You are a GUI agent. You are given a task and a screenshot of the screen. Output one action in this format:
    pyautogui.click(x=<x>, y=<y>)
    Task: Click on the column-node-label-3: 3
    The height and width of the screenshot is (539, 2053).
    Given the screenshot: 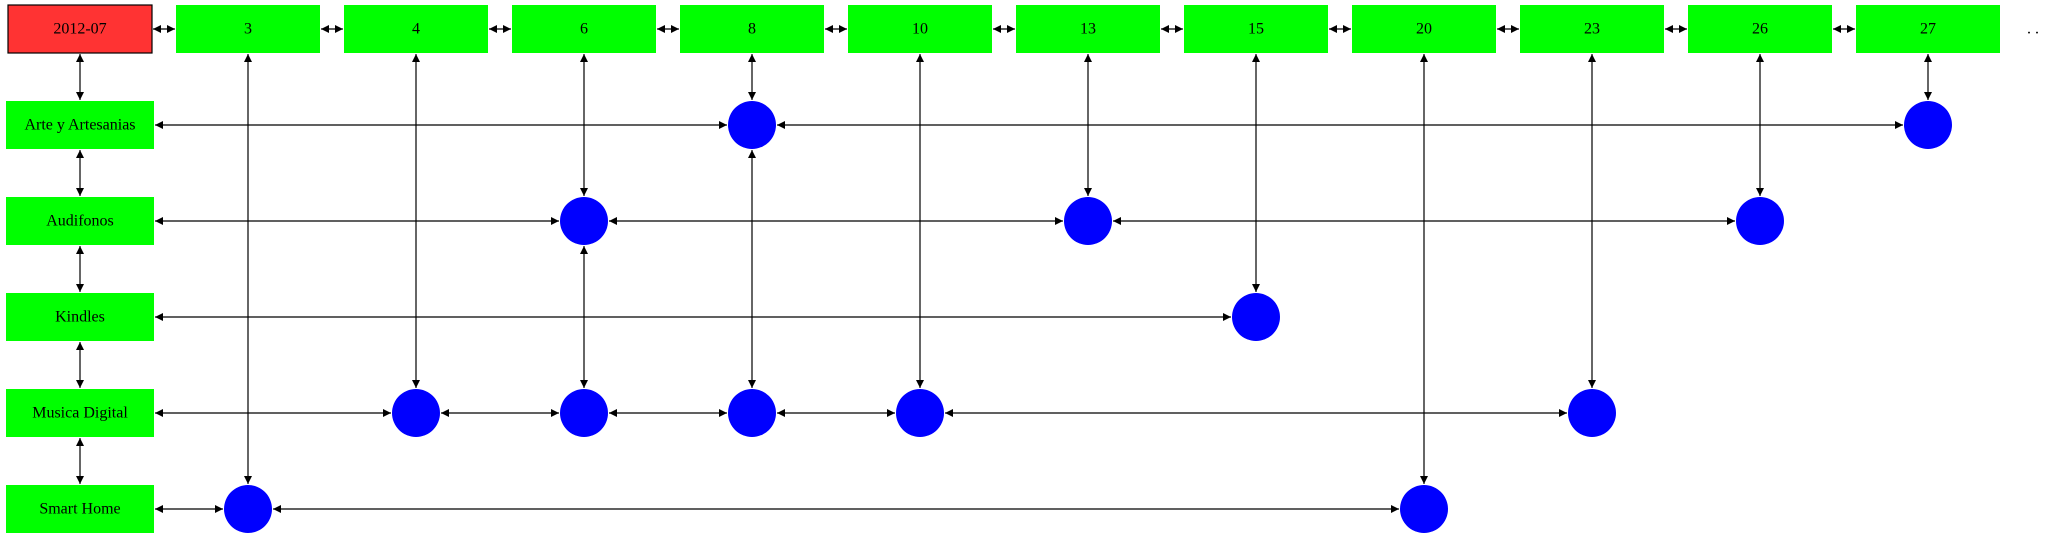 What is the action you would take?
    pyautogui.click(x=248, y=29)
    